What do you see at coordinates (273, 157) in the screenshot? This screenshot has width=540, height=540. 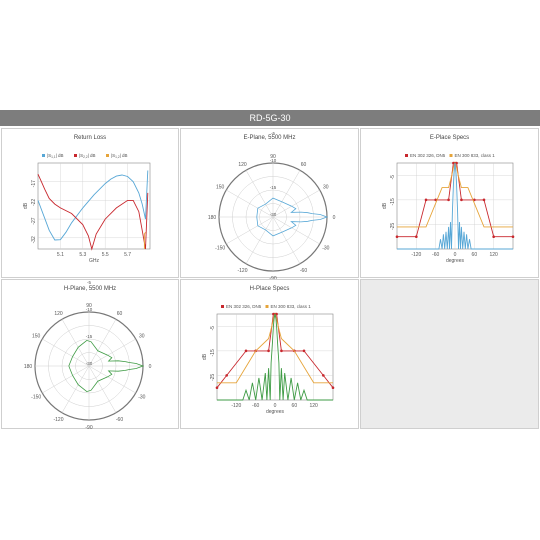 I see `angle-label: 90` at bounding box center [273, 157].